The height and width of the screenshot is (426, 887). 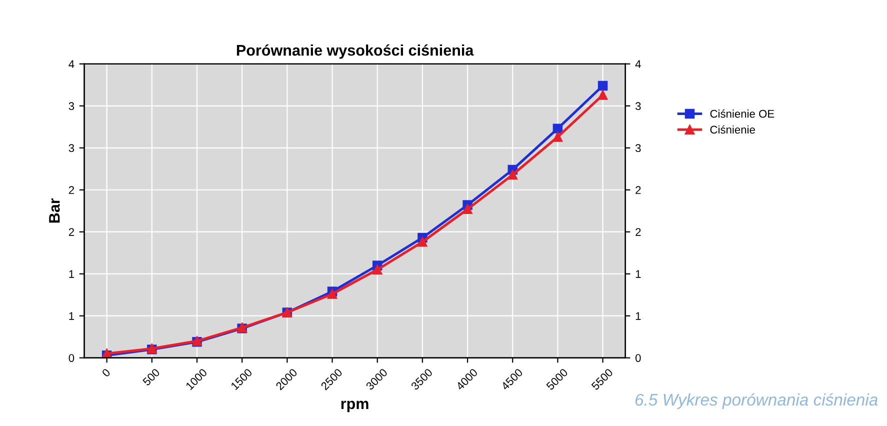 What do you see at coordinates (106, 373) in the screenshot?
I see `x-tick-label: 0` at bounding box center [106, 373].